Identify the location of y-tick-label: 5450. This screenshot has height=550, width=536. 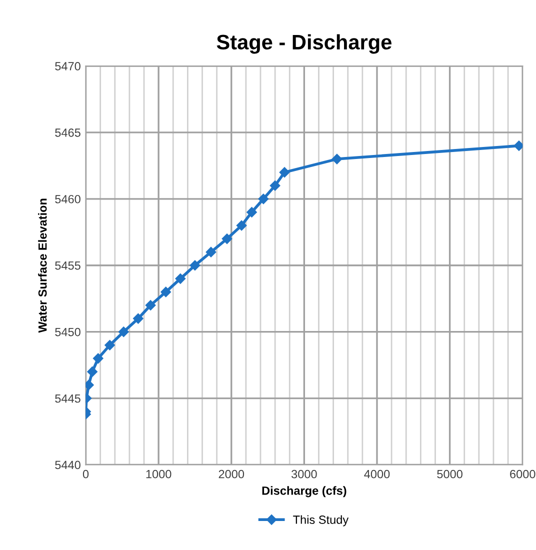
(67, 332).